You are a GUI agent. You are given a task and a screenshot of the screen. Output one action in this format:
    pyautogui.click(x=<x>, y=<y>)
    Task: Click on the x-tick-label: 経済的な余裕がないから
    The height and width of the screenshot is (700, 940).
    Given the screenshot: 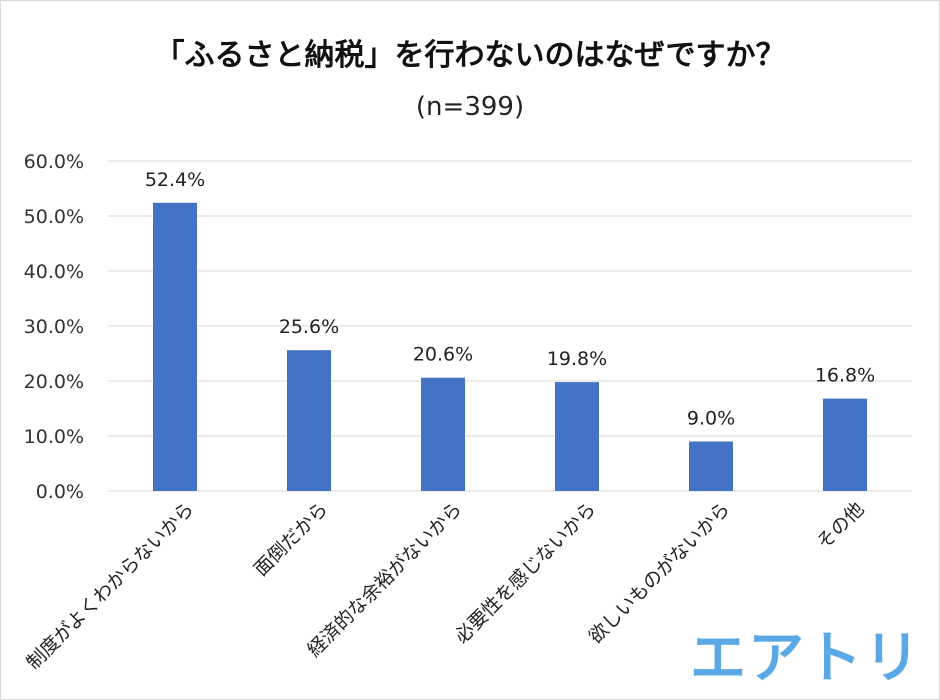 What is the action you would take?
    pyautogui.click(x=384, y=579)
    